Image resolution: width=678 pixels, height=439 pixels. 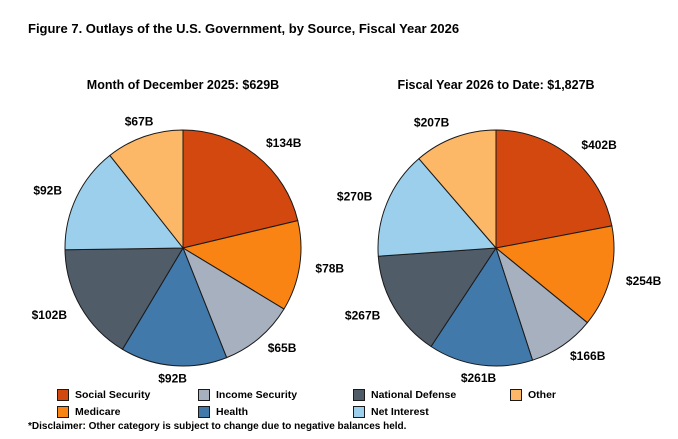 I want to click on chart-title-month-of-december: Month of December 2025: $629B, so click(x=183, y=85).